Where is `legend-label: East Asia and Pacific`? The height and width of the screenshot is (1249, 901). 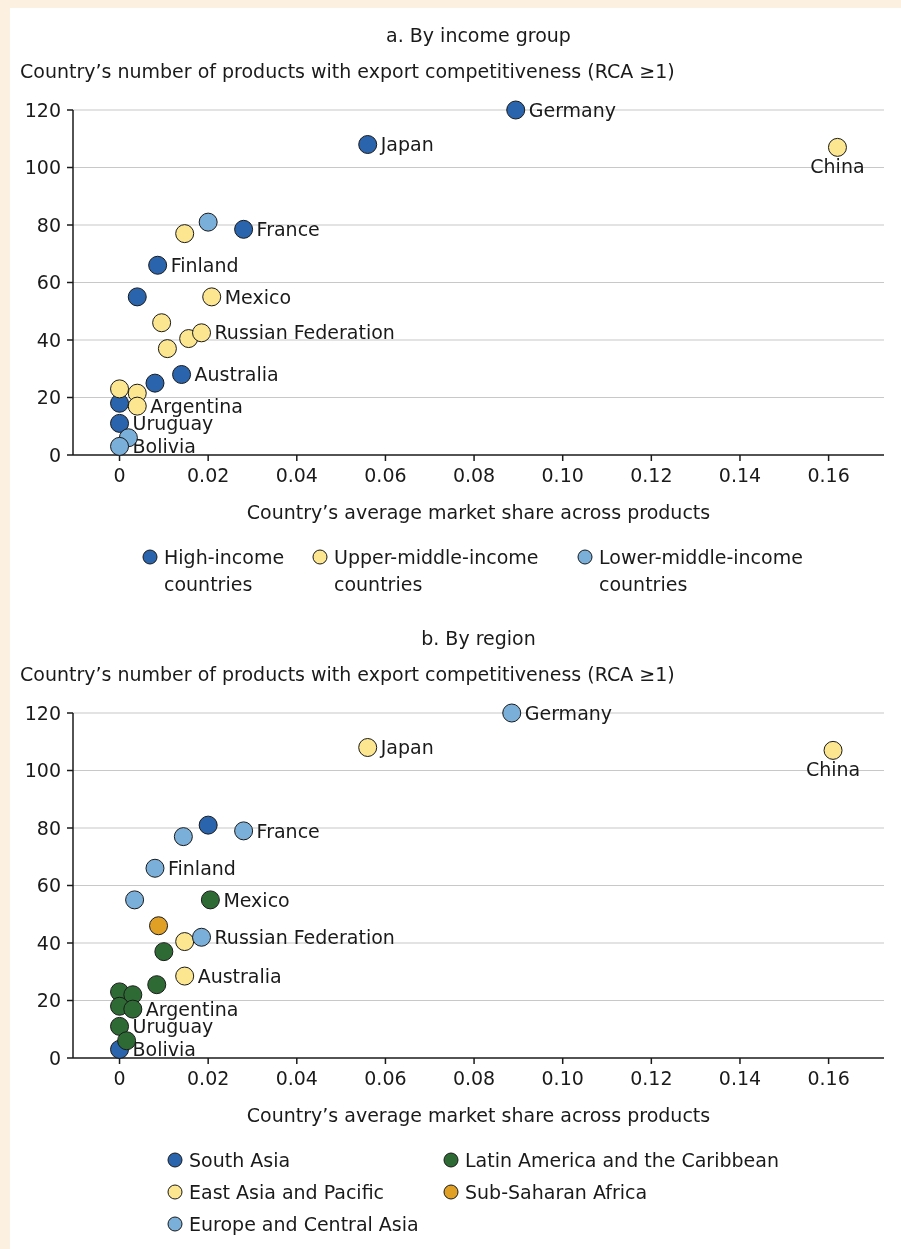 legend-label: East Asia and Pacific is located at coordinates (287, 1191).